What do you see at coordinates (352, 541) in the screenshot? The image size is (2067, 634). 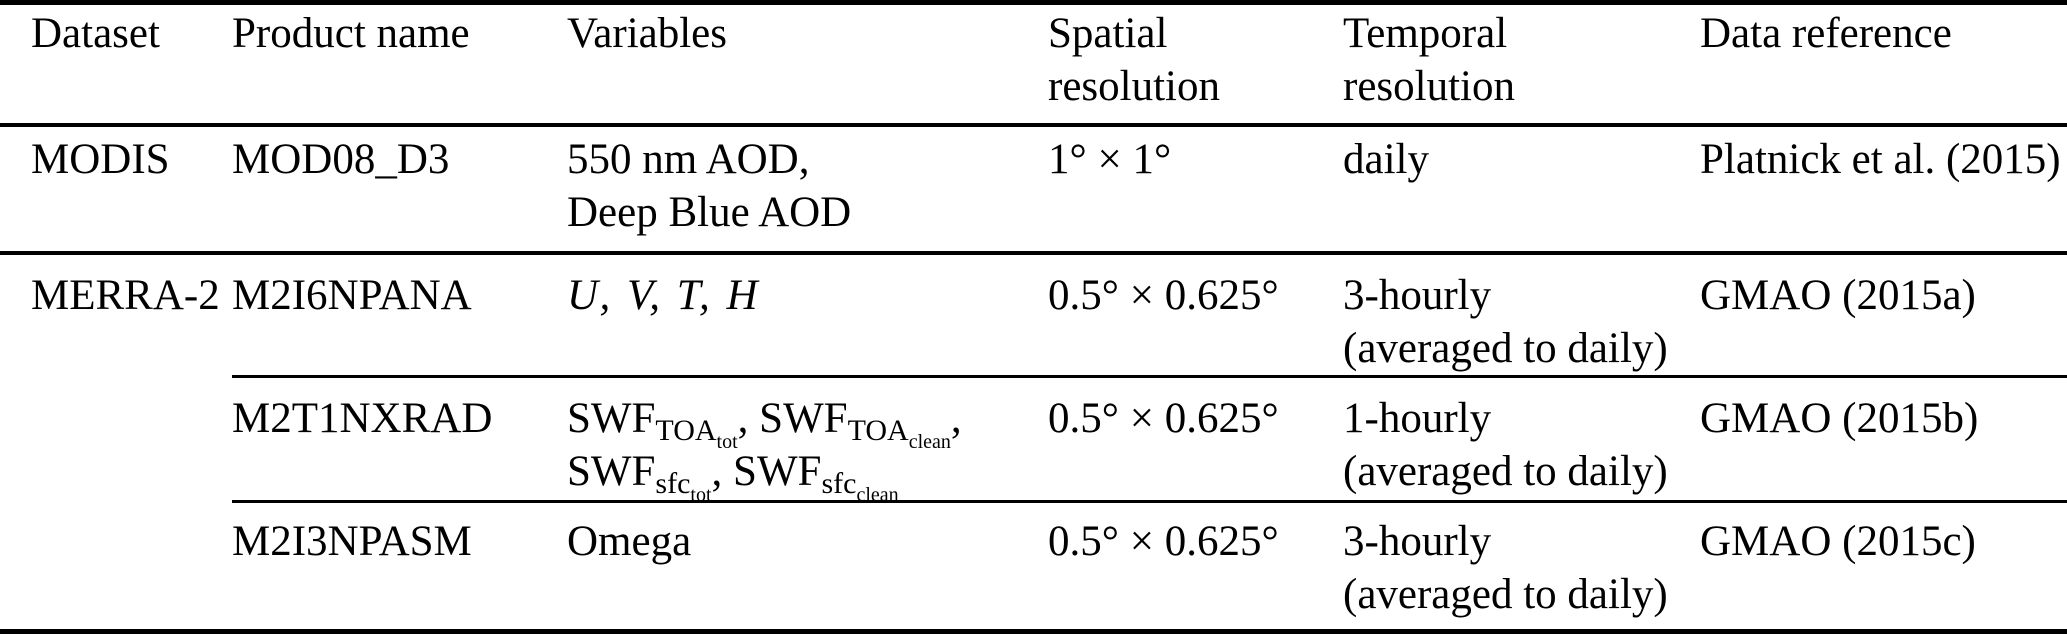 I see `cell-product-name: M2I3NPASM` at bounding box center [352, 541].